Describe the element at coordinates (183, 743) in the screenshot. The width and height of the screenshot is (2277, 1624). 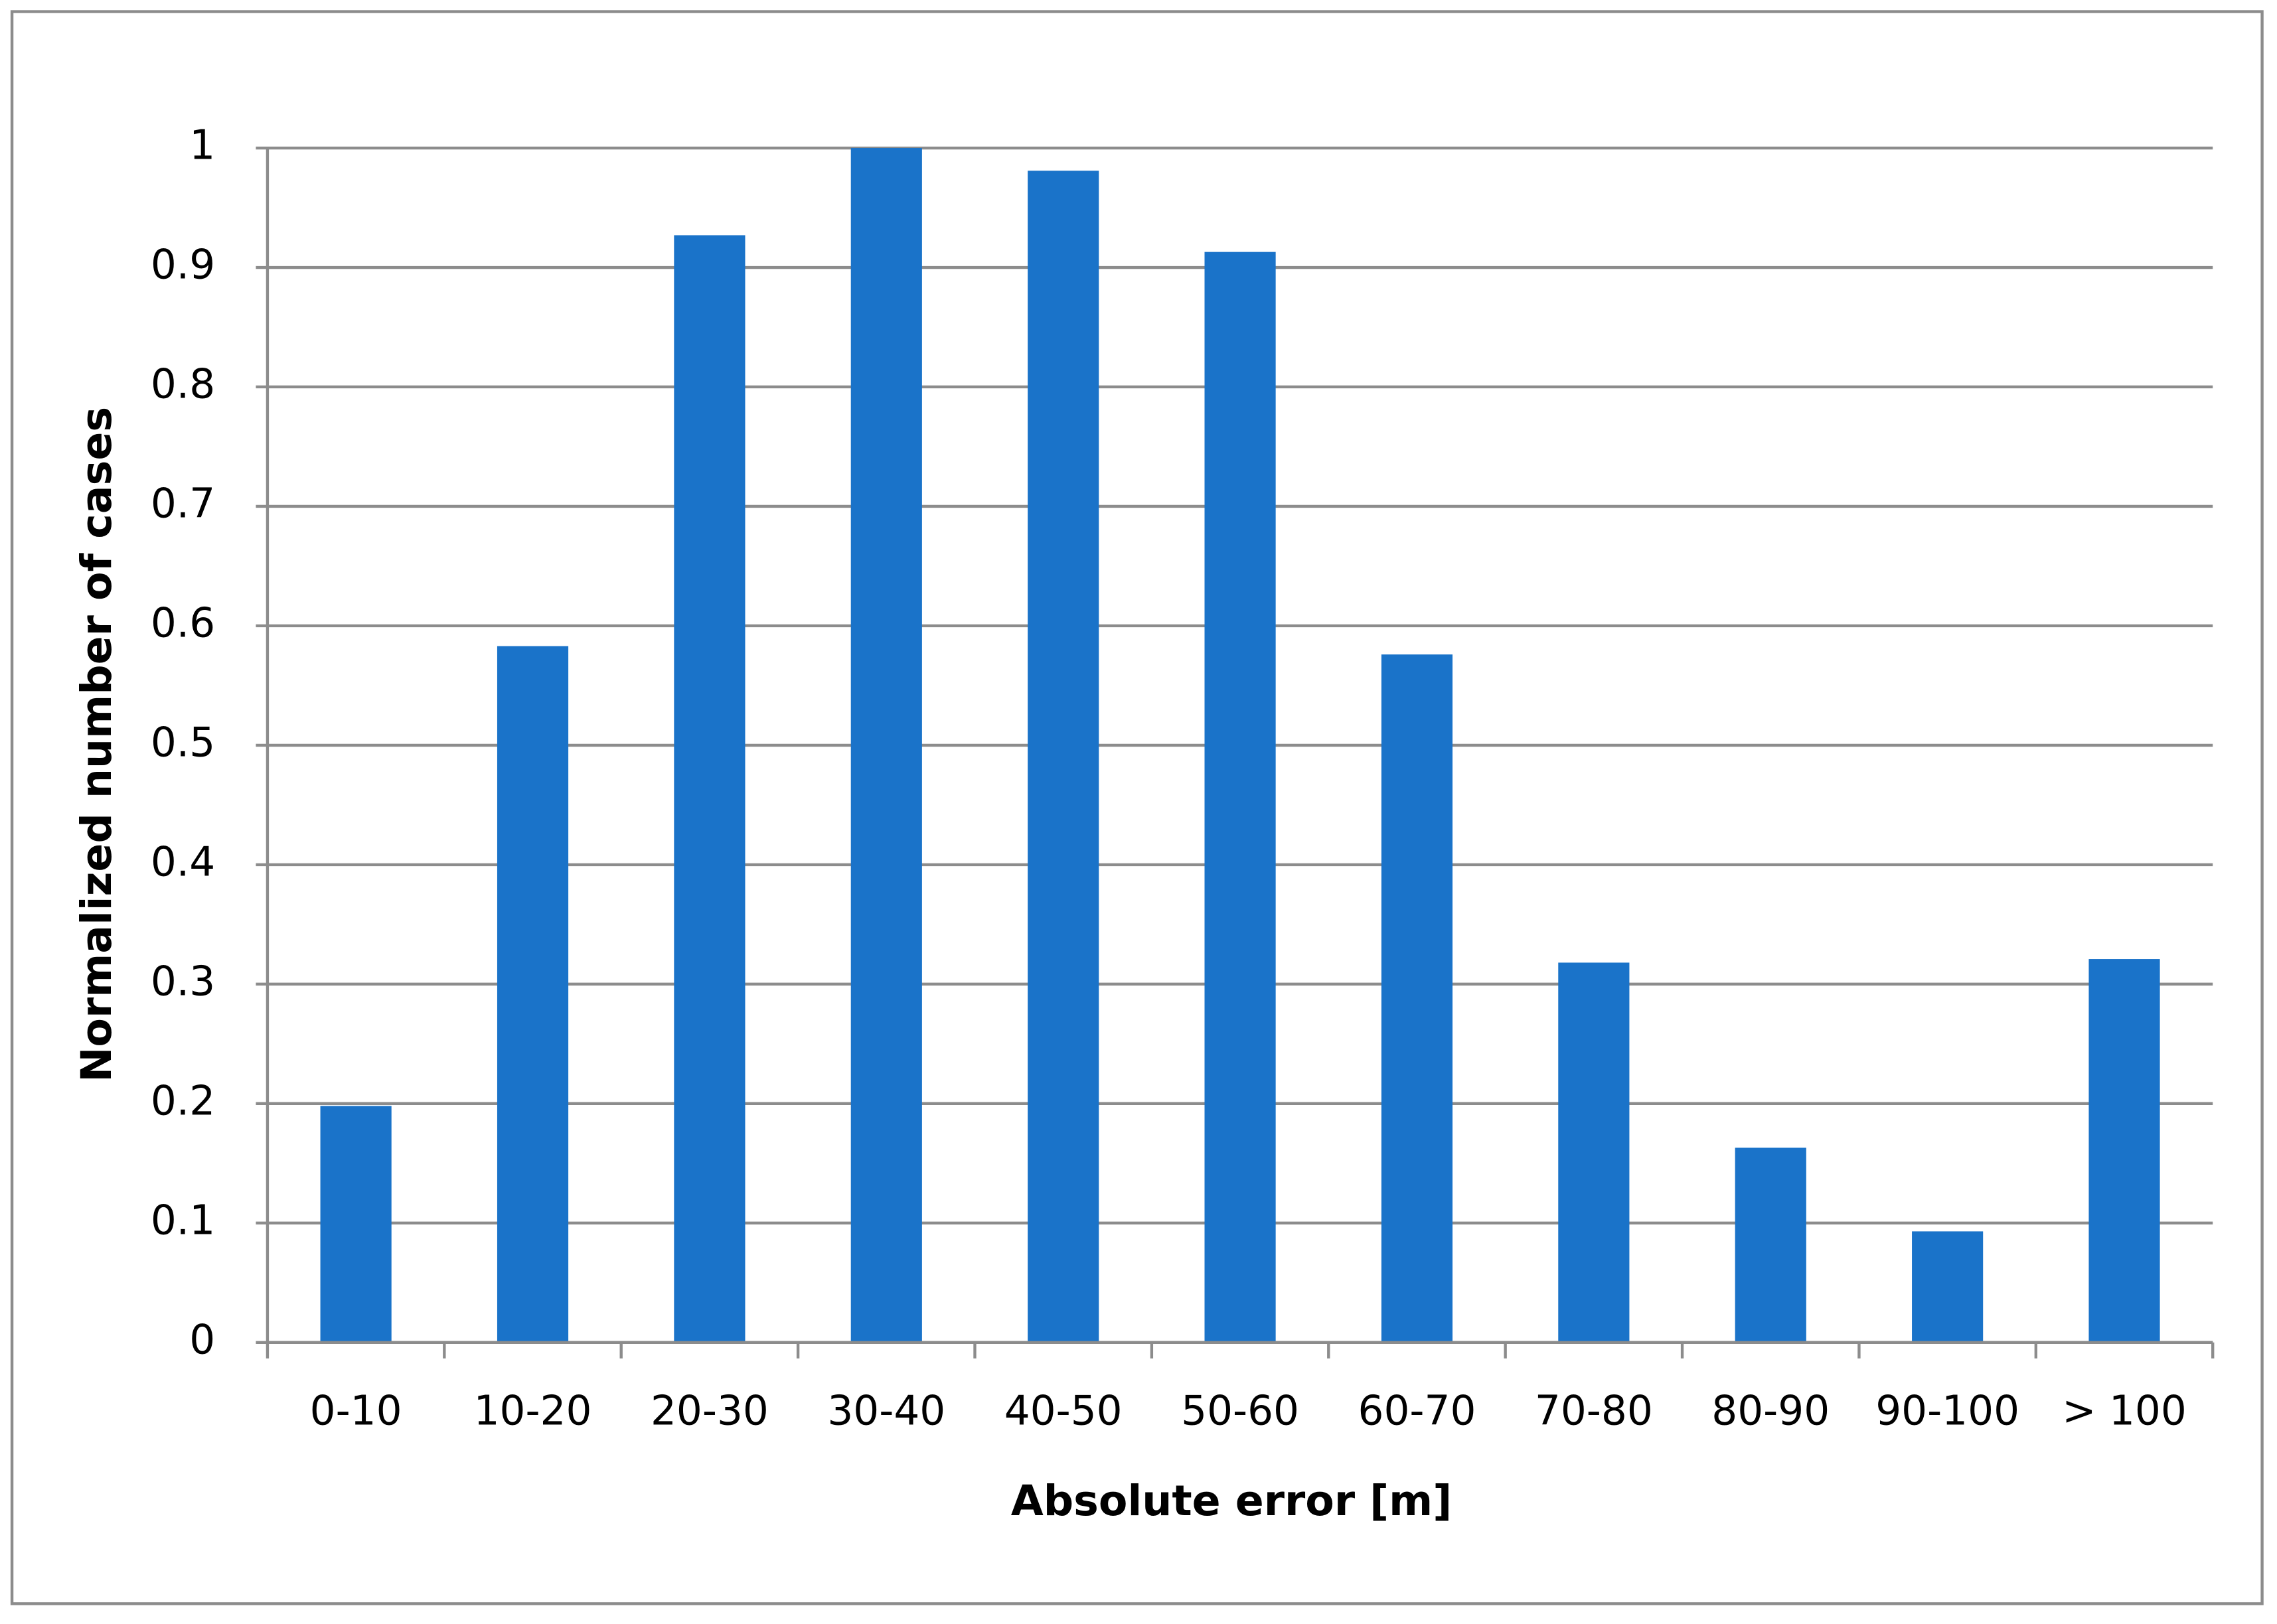
I see `y-tick-label: 0.5` at that location.